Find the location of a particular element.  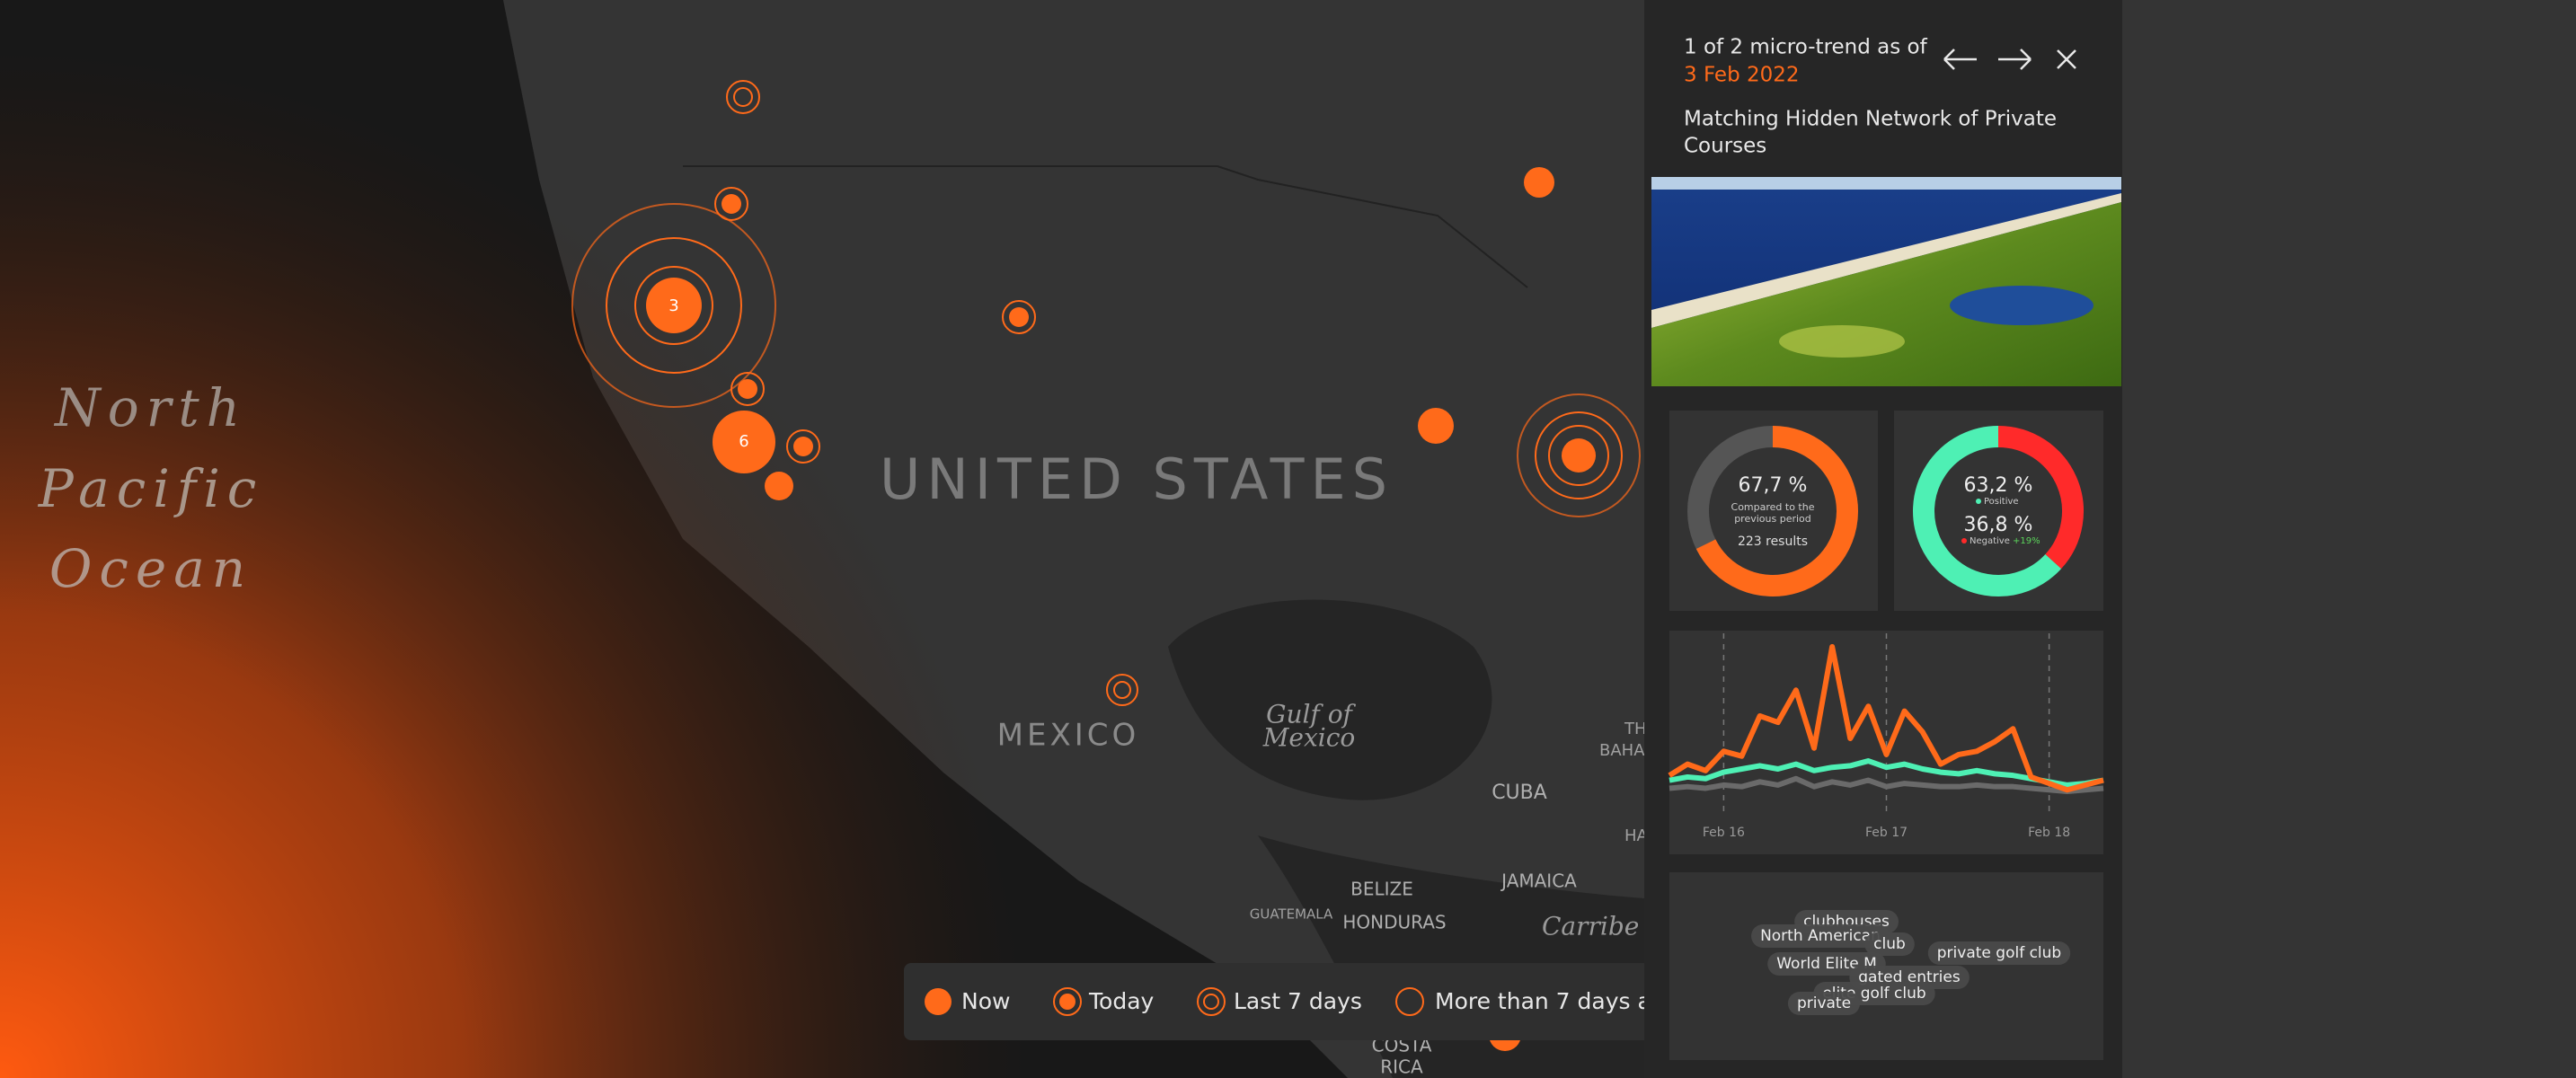

x-tick-label: Feb 16 is located at coordinates (1724, 833).